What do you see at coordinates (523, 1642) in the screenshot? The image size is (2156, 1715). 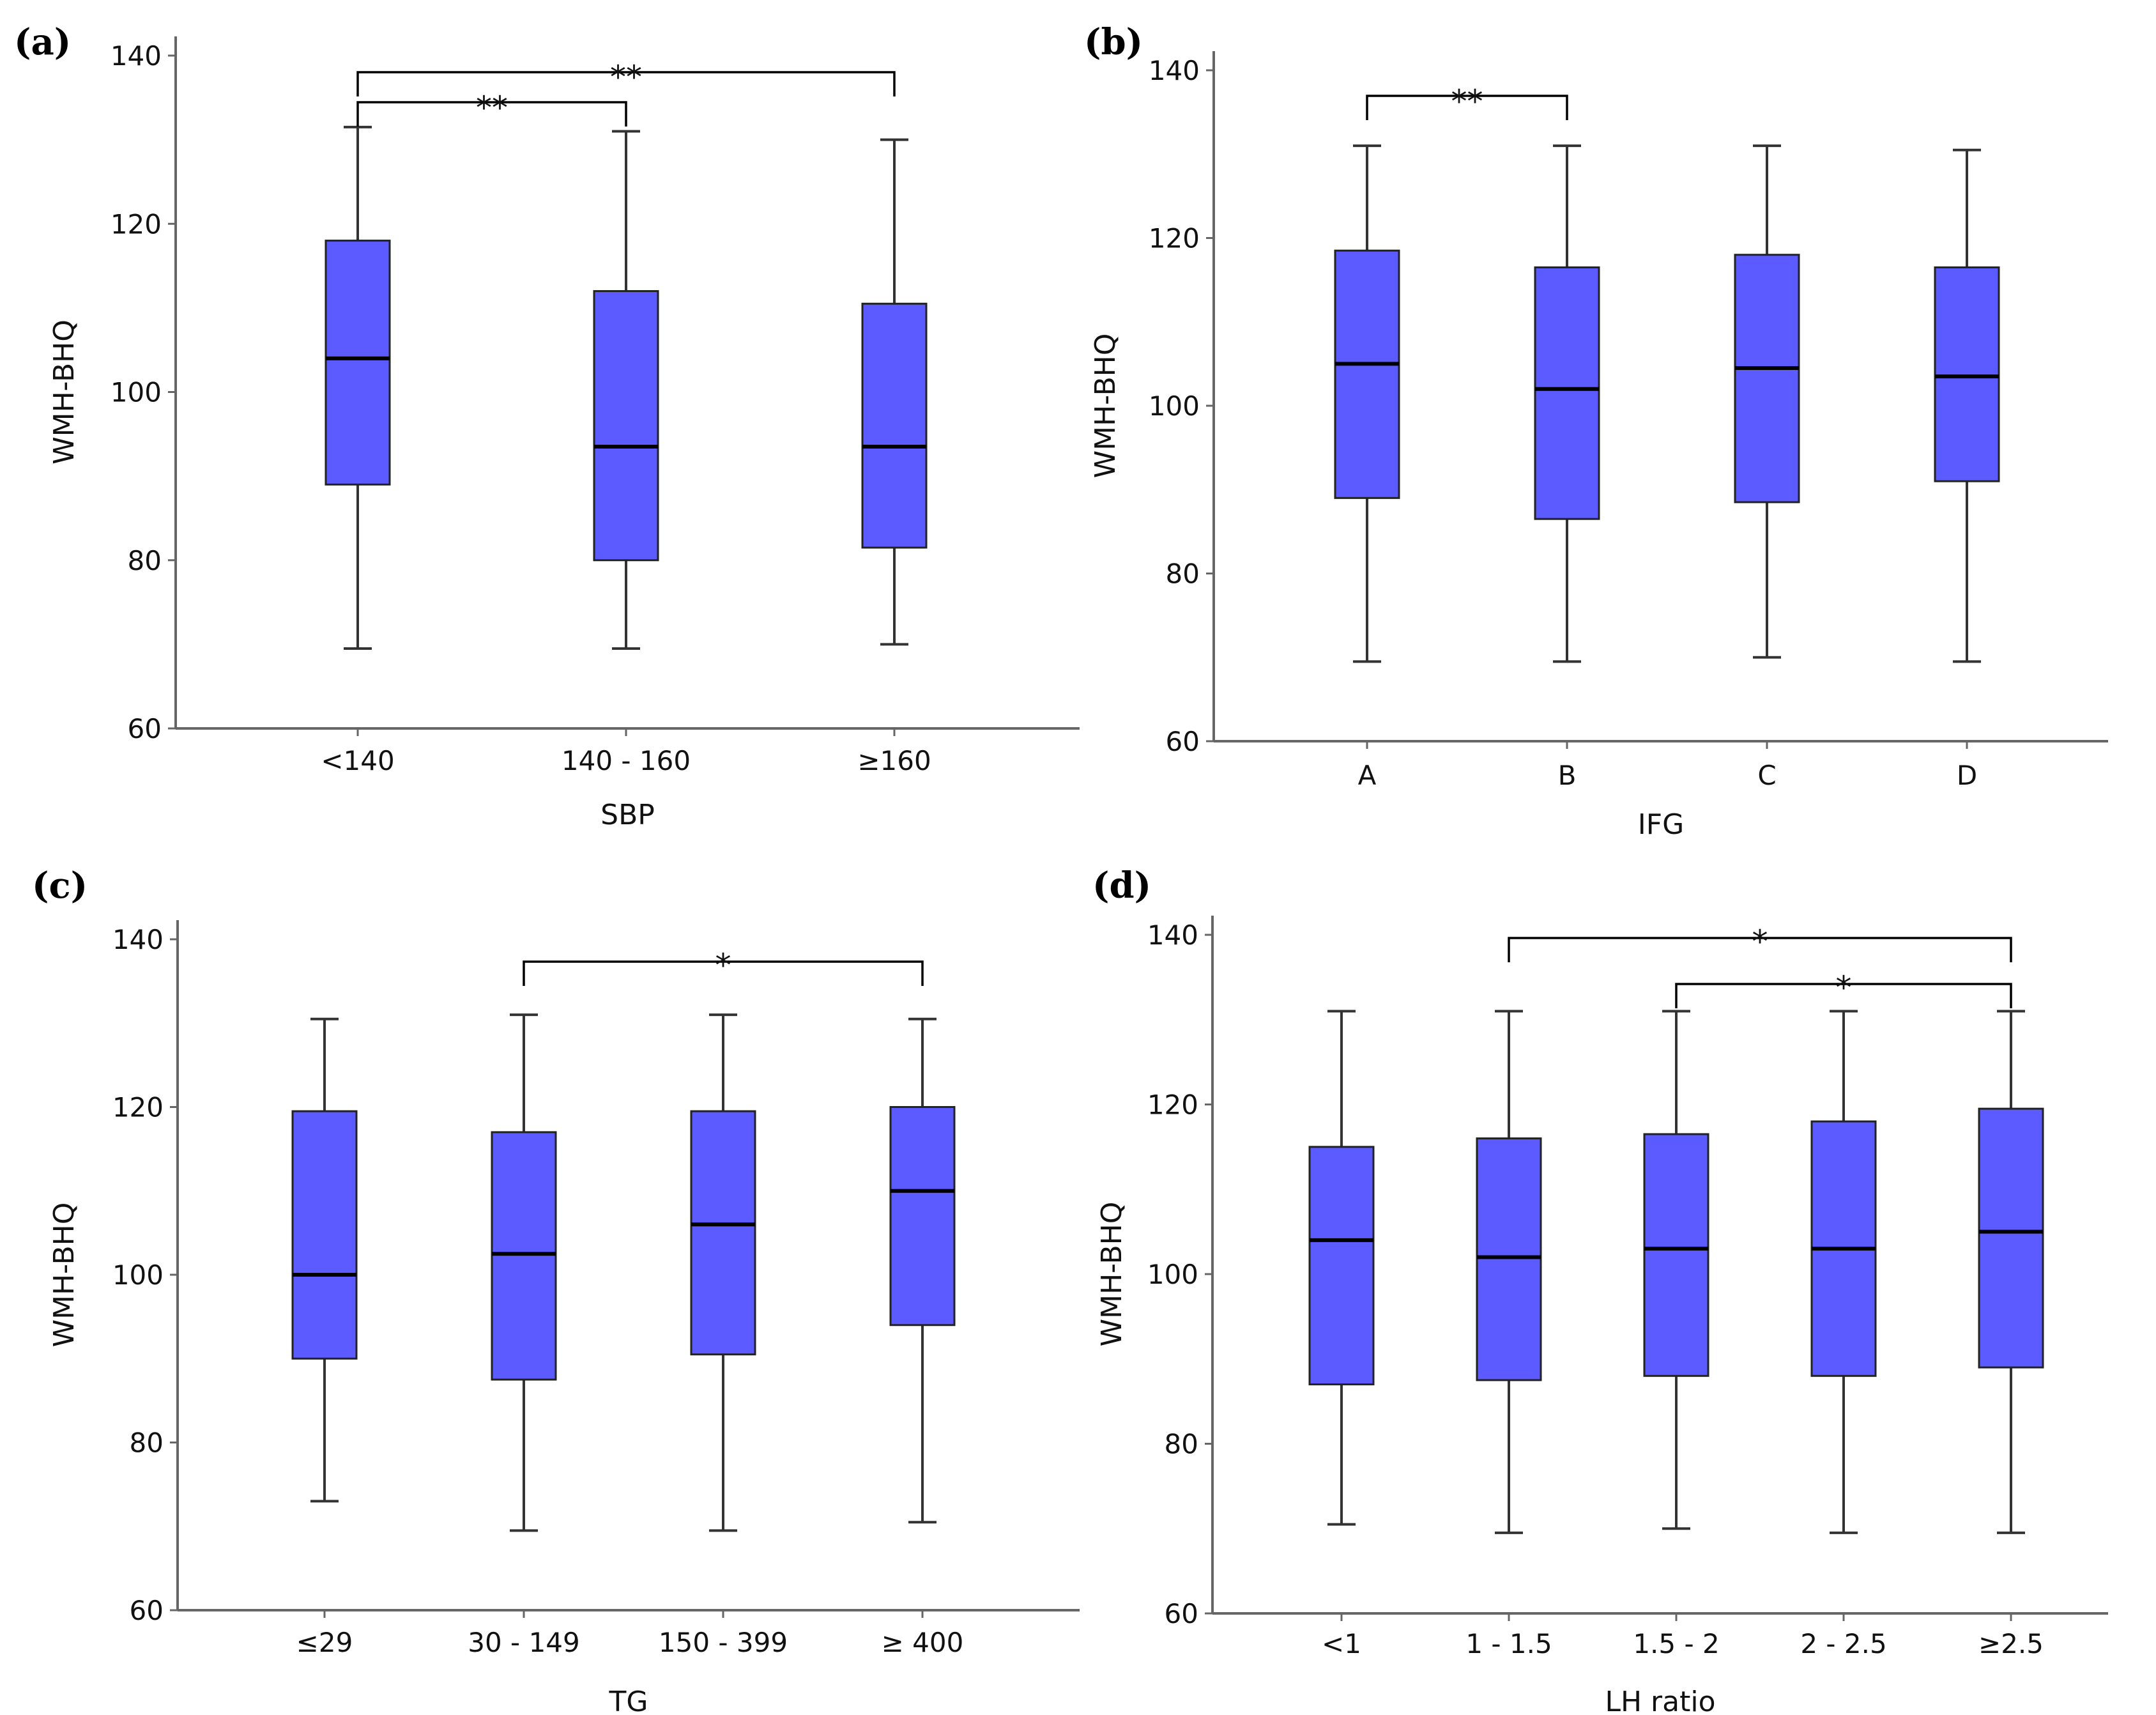 I see `x-tick-label: 30 - 149` at bounding box center [523, 1642].